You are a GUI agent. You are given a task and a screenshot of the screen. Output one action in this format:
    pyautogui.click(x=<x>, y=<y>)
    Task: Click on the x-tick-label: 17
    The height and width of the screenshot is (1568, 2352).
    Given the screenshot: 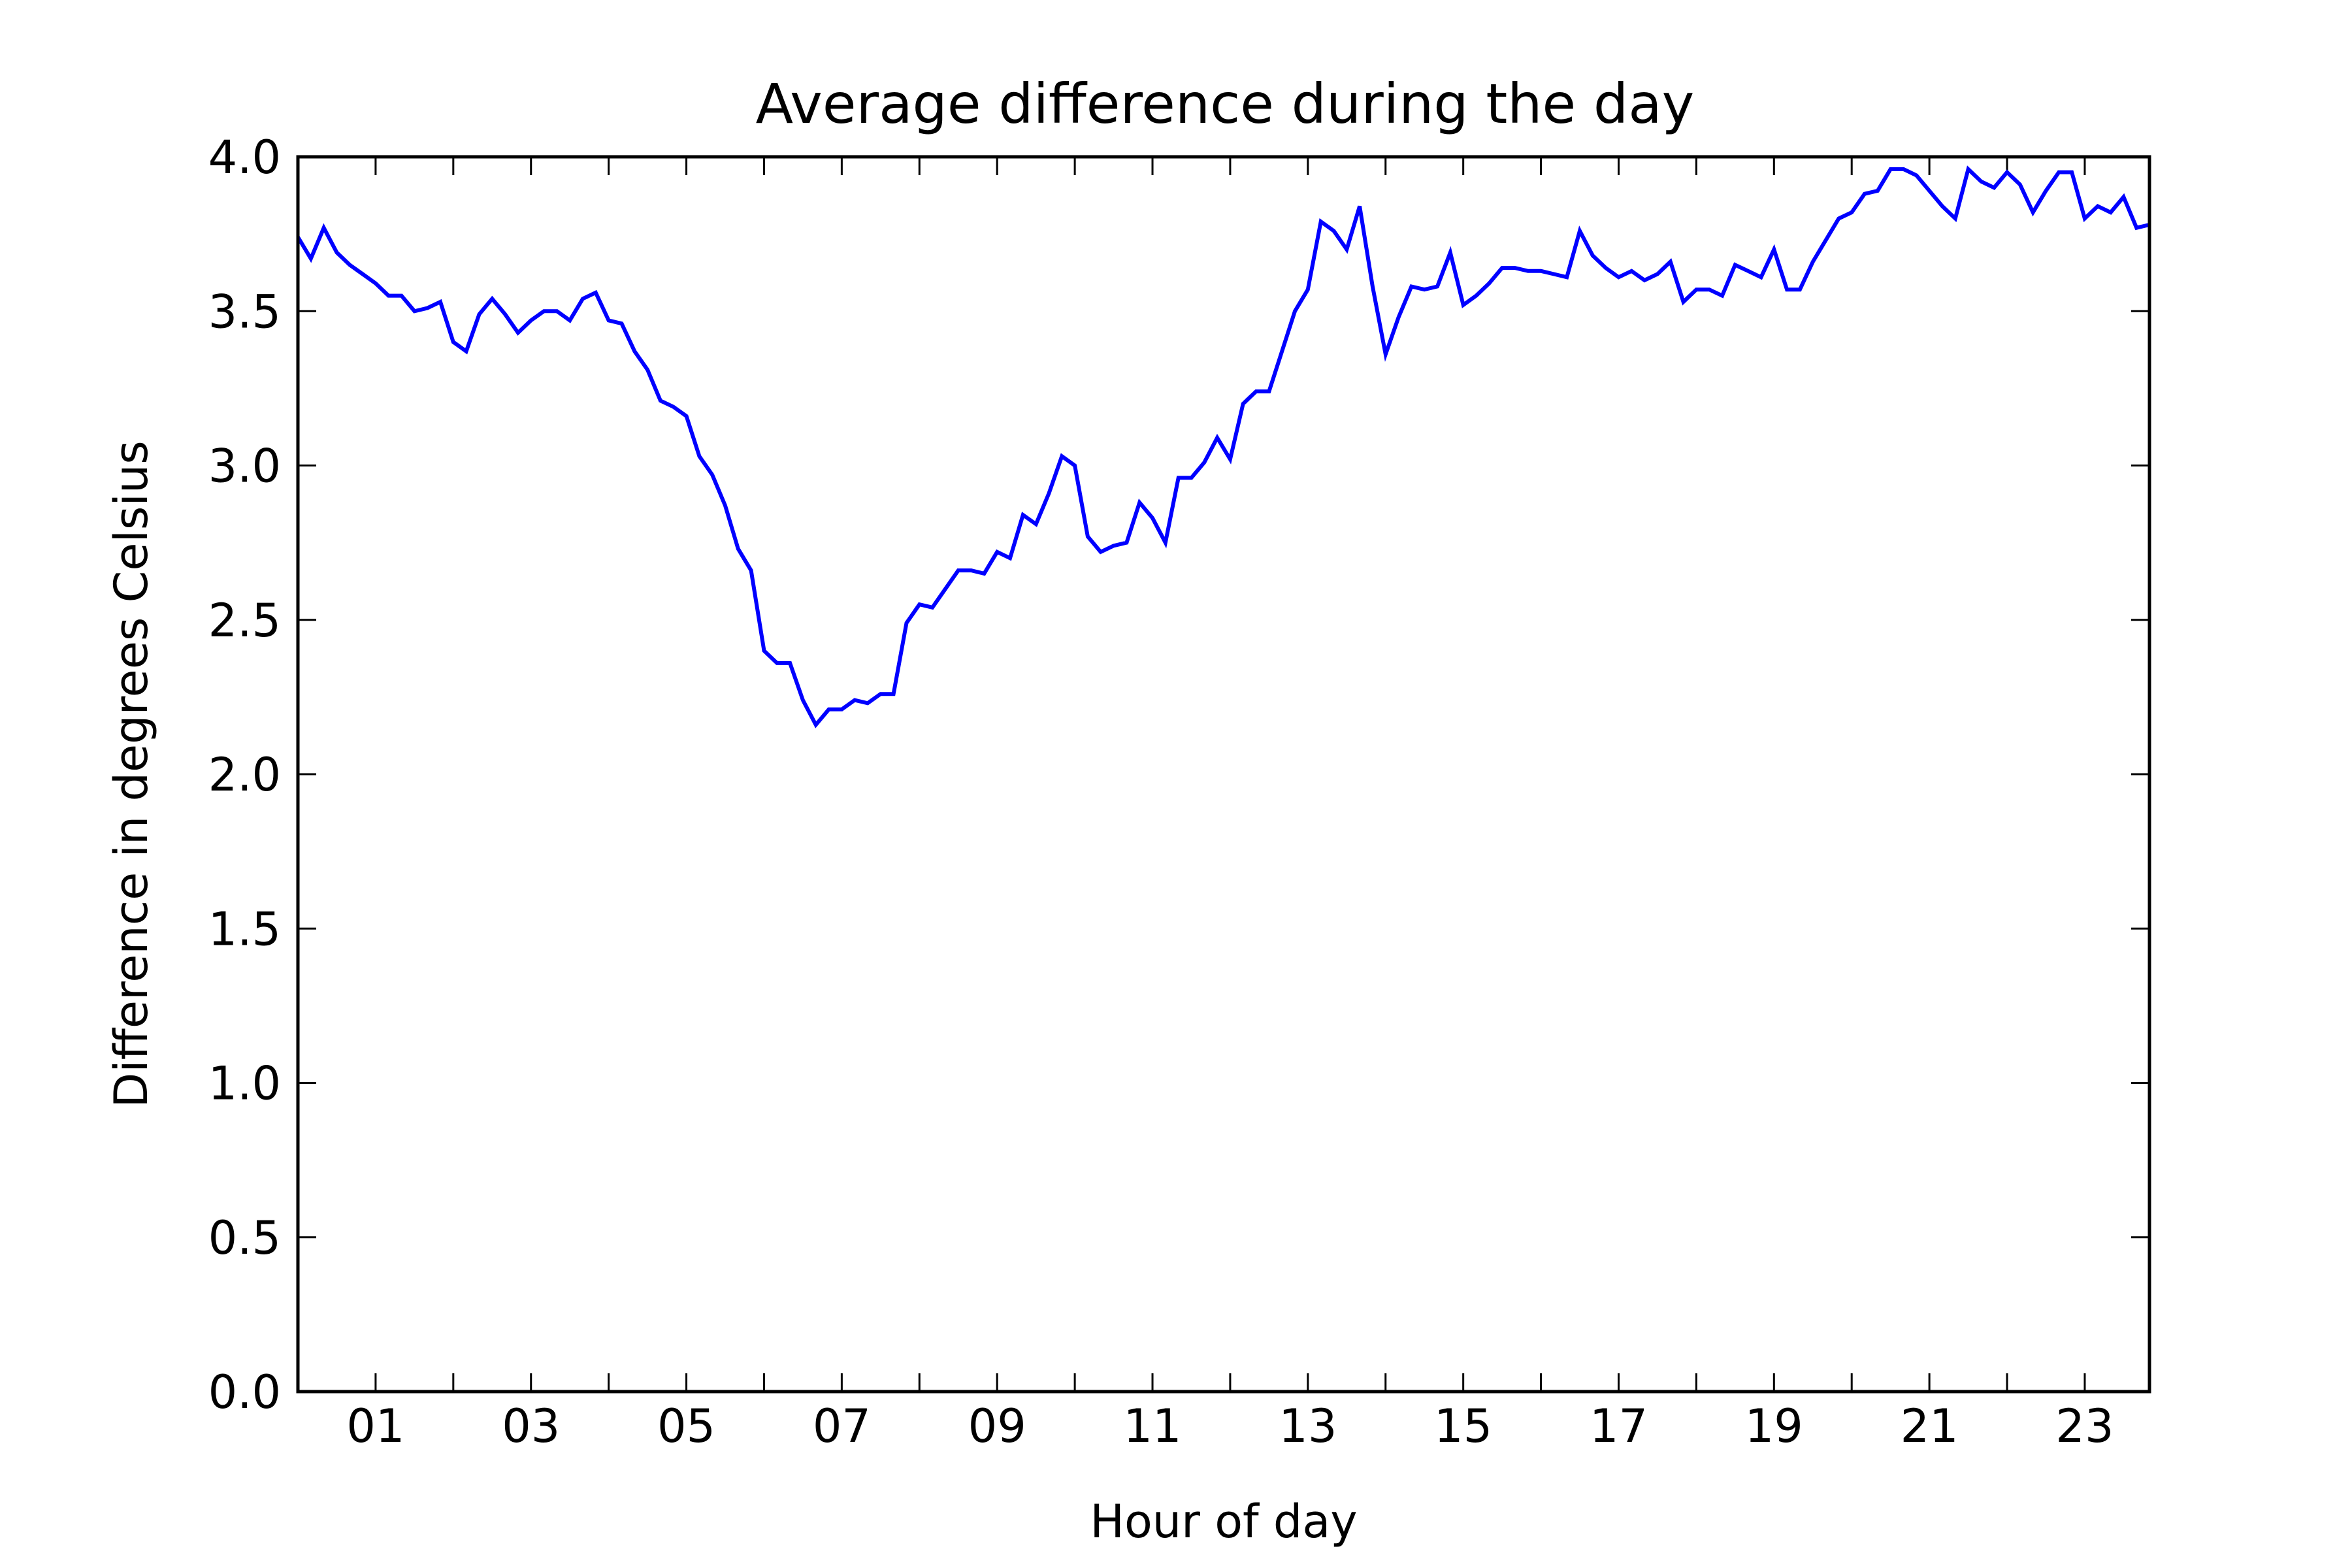 What is the action you would take?
    pyautogui.click(x=1619, y=1426)
    